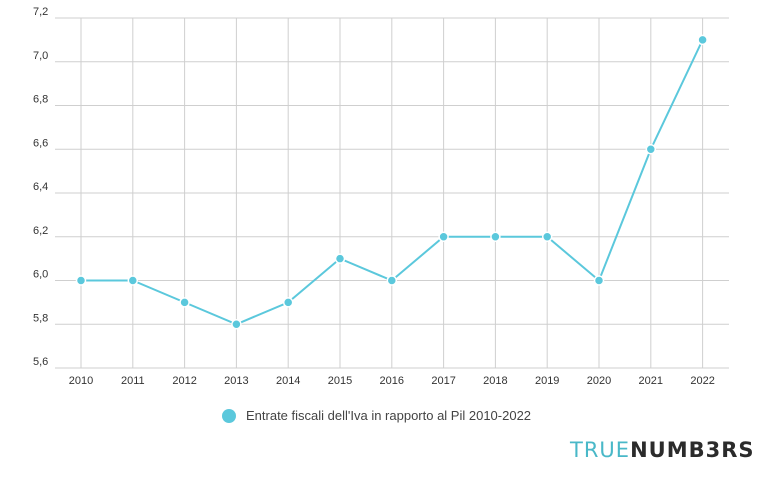 This screenshot has height=486, width=768. I want to click on y-tick-label: 6,0, so click(40, 275).